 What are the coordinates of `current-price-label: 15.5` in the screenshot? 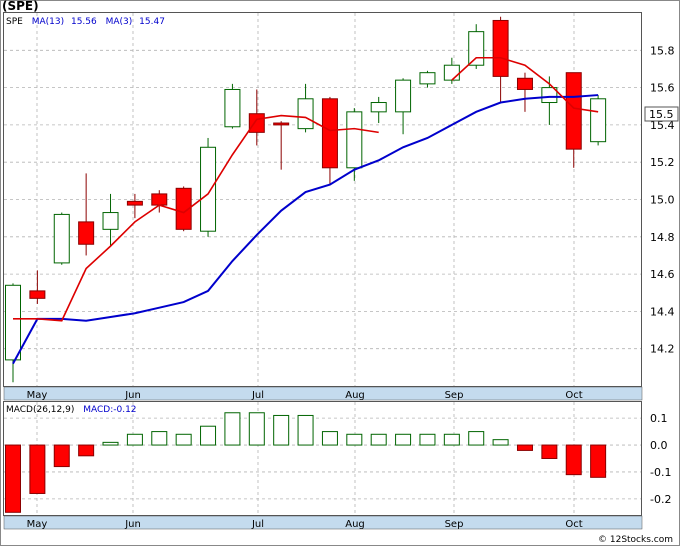 It's located at (661, 114).